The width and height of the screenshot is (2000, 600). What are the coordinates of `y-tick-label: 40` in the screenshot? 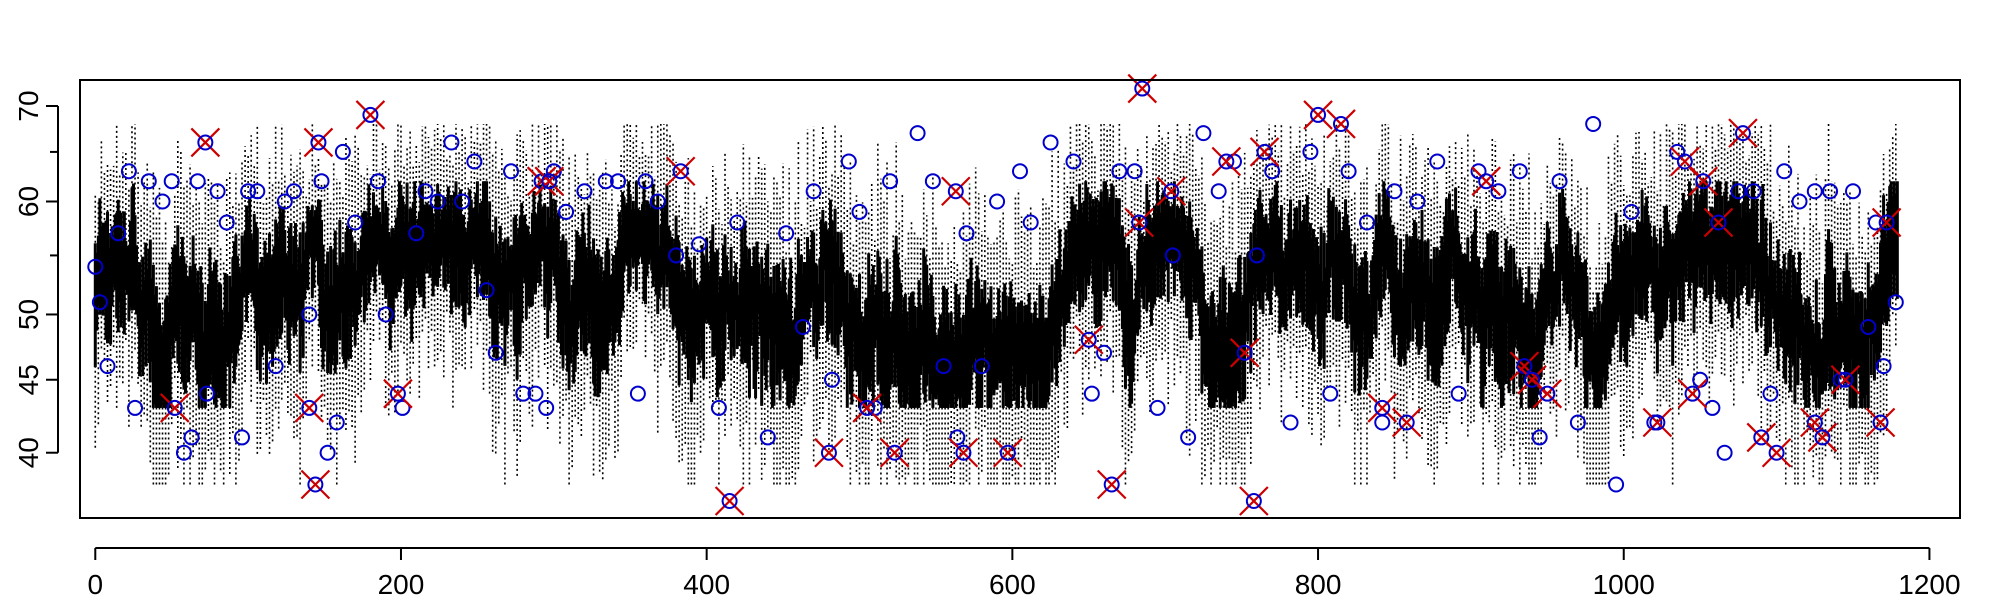 It's located at (28, 452).